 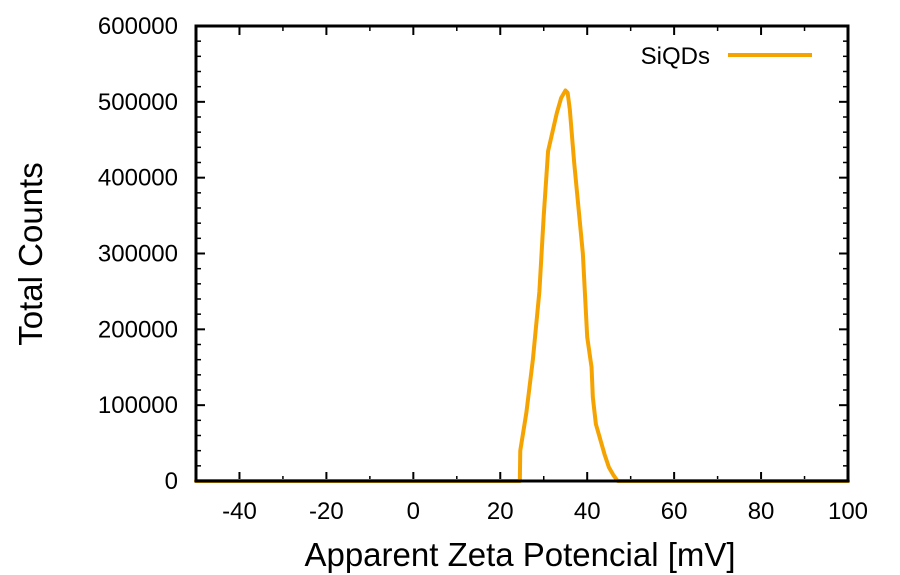 I want to click on y-tick-labels: 0 100000 200000 300000 400000 500000 600000, so click(x=138, y=254).